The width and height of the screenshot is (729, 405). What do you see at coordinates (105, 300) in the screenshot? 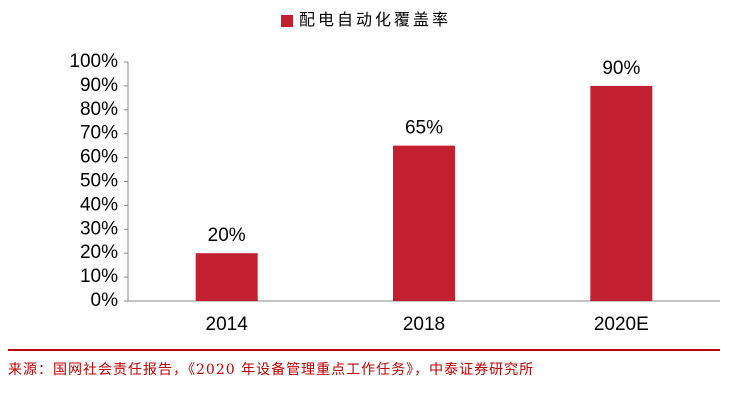
I see `y-tick-label: 0%` at bounding box center [105, 300].